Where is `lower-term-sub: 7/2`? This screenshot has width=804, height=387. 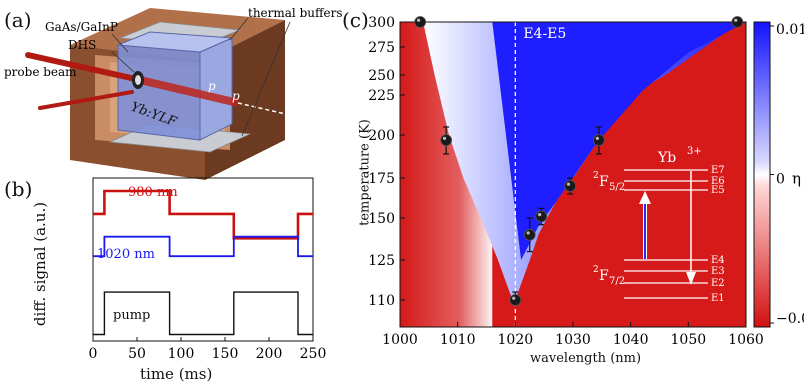
lower-term-sub: 7/2 is located at coordinates (617, 281).